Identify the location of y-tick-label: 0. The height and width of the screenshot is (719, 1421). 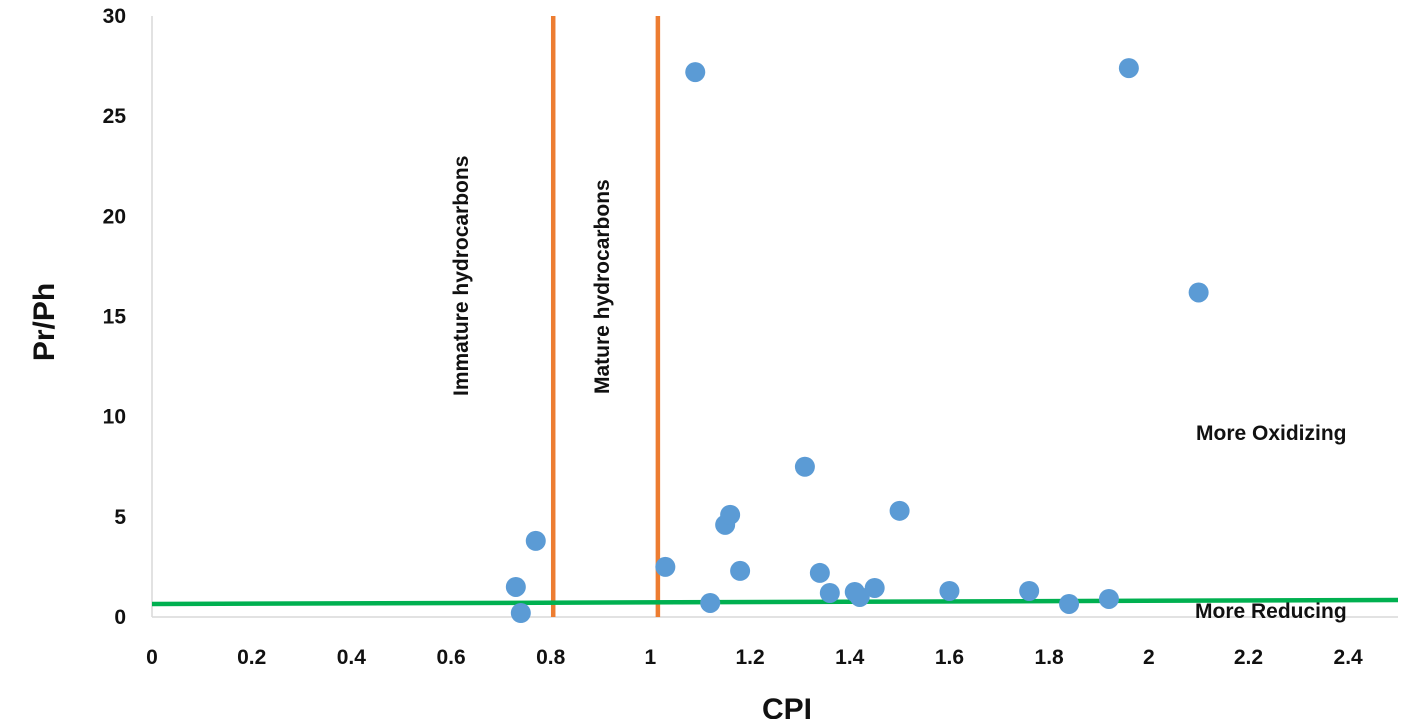
(120, 617).